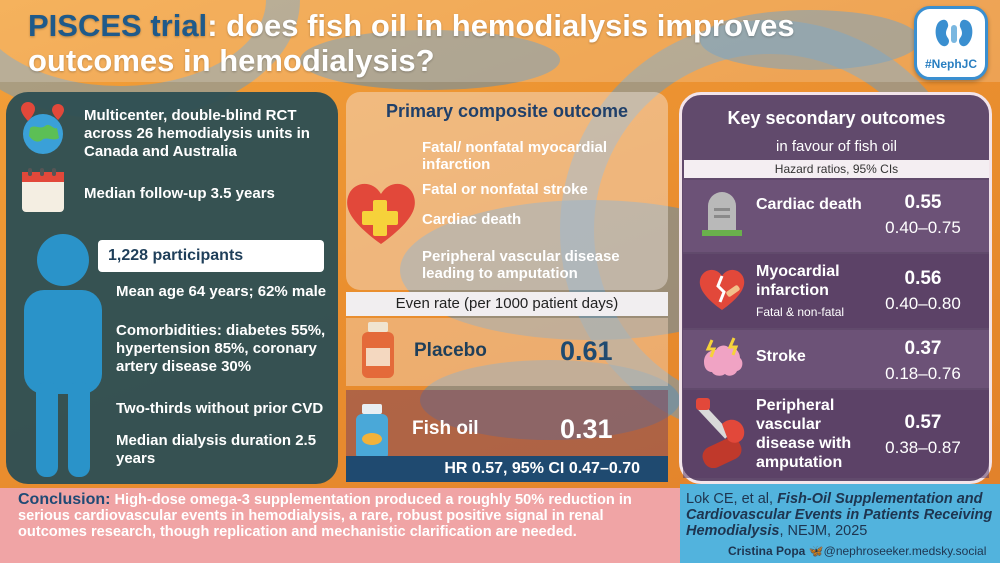 The width and height of the screenshot is (1000, 563). What do you see at coordinates (221, 291) in the screenshot?
I see `age-sex-text: Mean age 64 years; 62% male` at bounding box center [221, 291].